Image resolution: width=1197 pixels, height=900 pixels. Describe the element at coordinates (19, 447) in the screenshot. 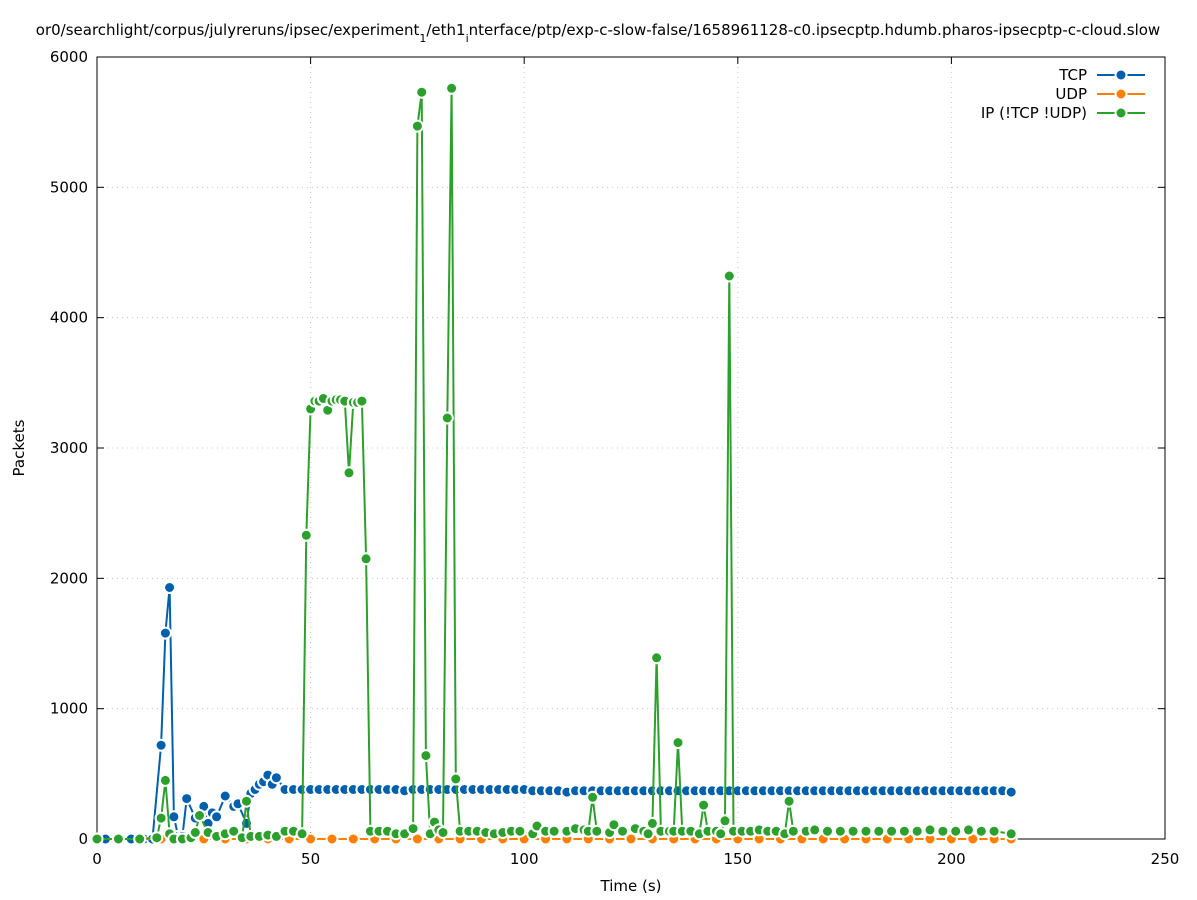

I see `y-axis-label: Packets` at that location.